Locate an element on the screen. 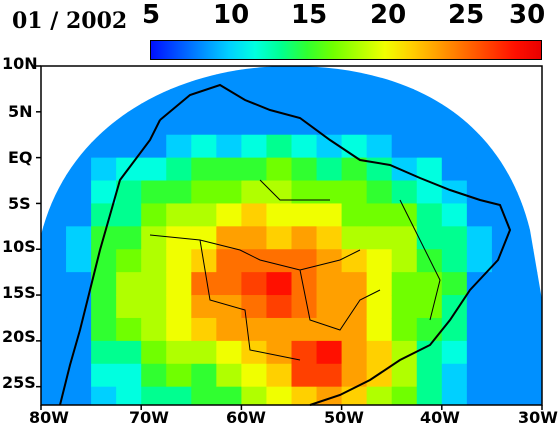 Image resolution: width=558 pixels, height=428 pixels. lon-label: 40W is located at coordinates (440, 417).